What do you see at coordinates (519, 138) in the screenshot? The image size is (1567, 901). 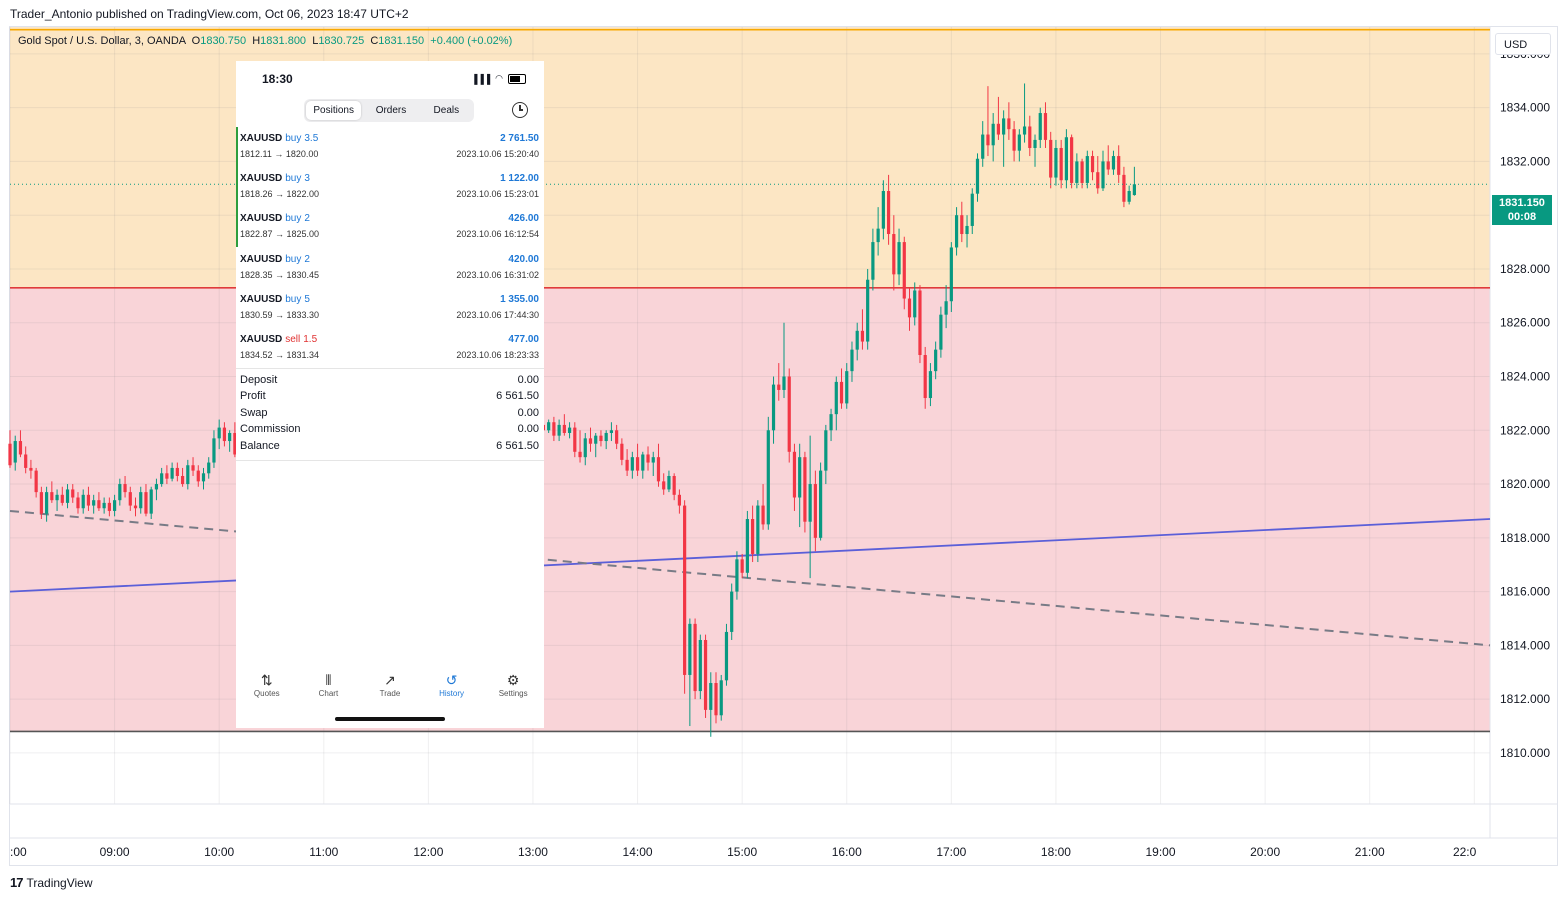 I see `position-profit: 2 761.50` at bounding box center [519, 138].